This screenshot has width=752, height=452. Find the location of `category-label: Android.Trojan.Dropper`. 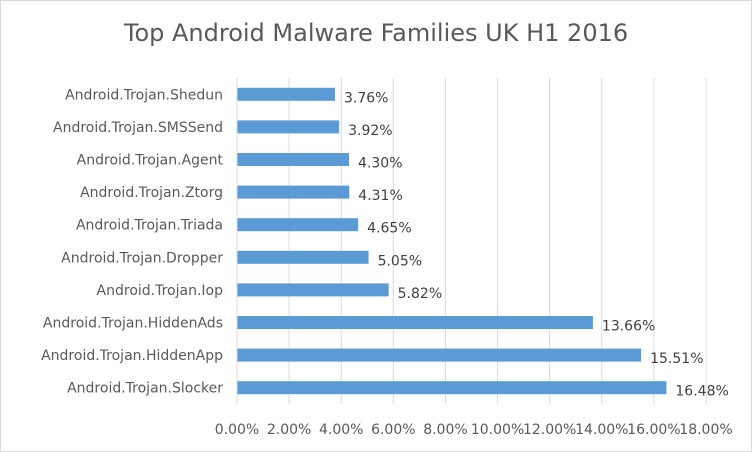

category-label: Android.Trojan.Dropper is located at coordinates (142, 258).